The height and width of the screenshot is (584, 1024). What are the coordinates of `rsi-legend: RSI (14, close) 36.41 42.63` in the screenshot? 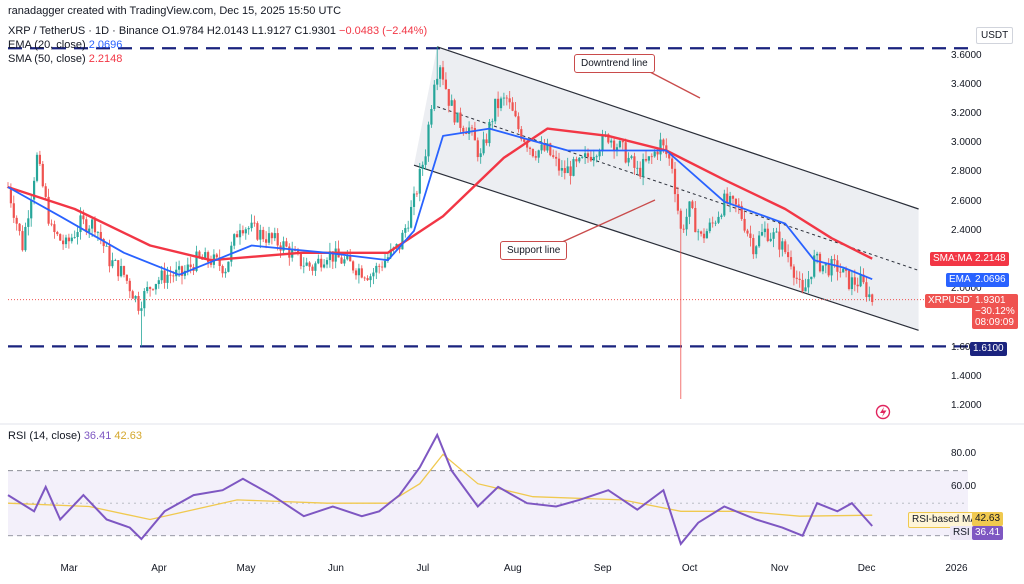 It's located at (75, 436).